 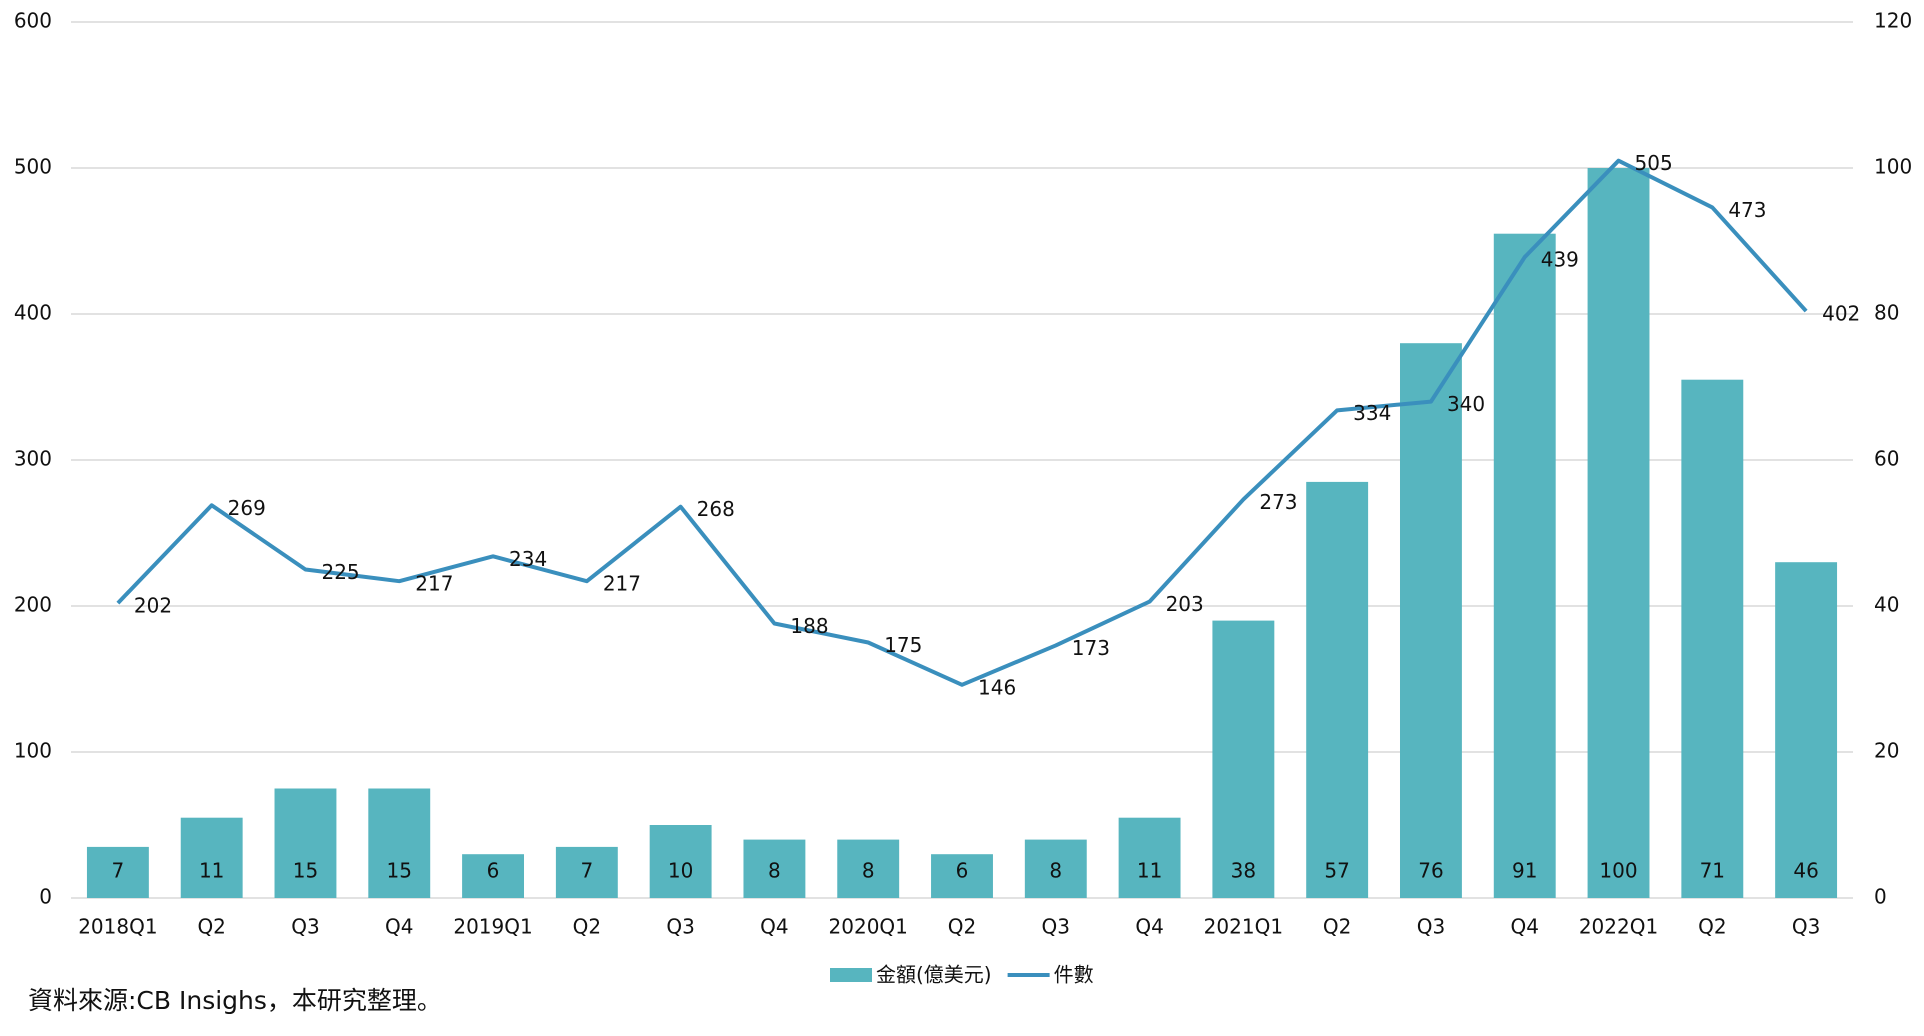 I want to click on x-tick-label: 2018Q1, so click(x=117, y=927).